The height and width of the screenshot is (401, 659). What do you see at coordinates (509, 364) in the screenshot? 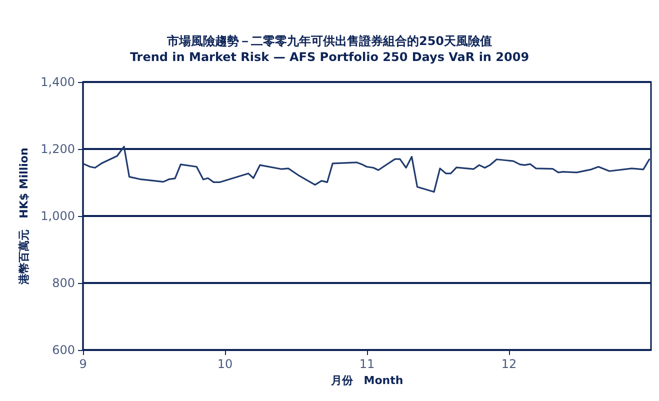
I see `x-tick-label: 12` at bounding box center [509, 364].